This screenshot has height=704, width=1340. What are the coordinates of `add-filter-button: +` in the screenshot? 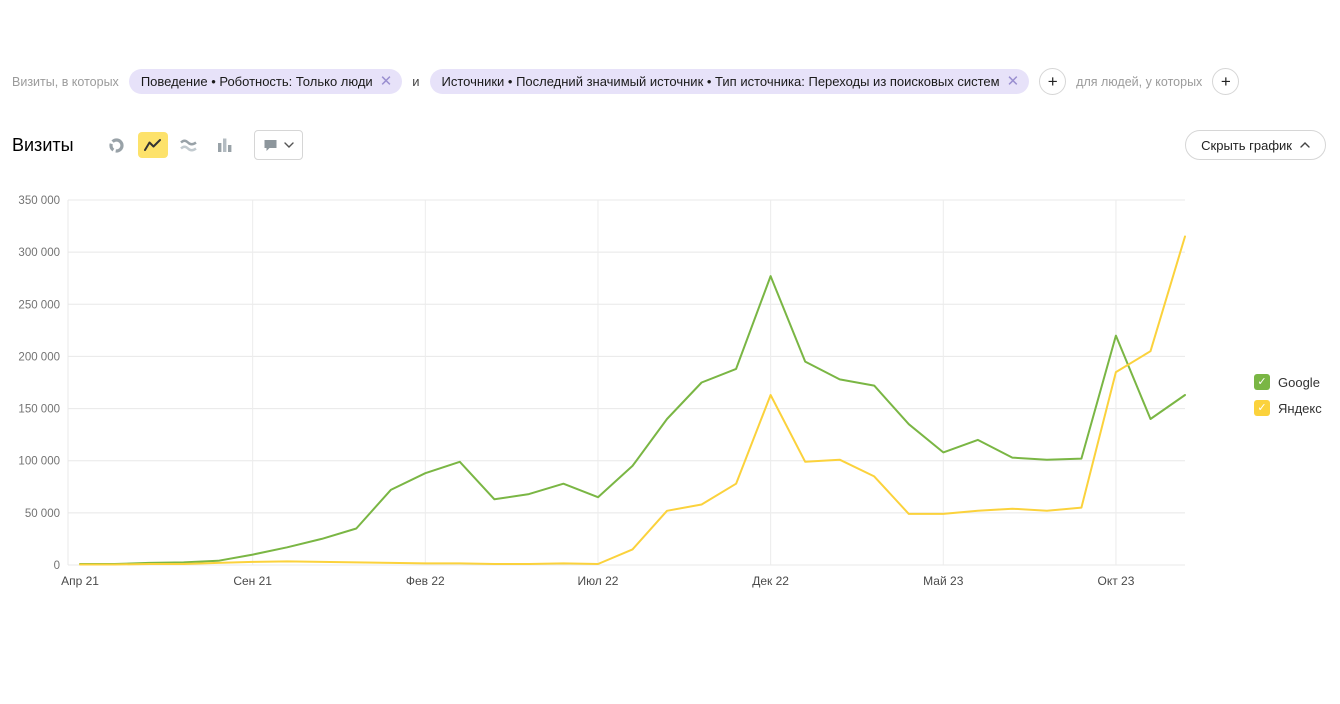 It's located at (1053, 81).